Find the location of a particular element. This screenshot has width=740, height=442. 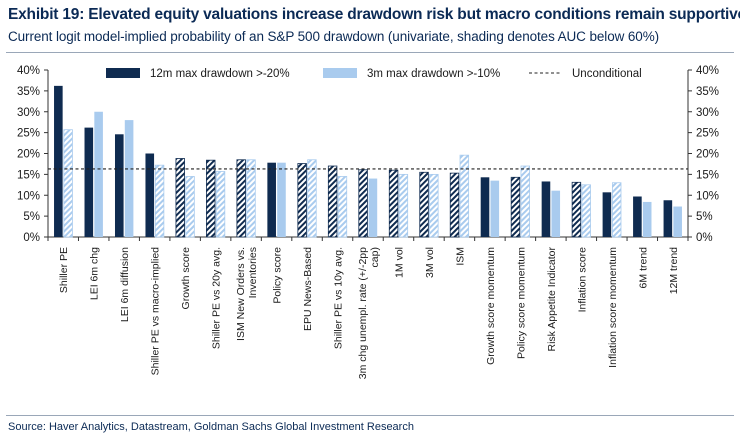

y-tick-label-right: 20% is located at coordinates (707, 155).